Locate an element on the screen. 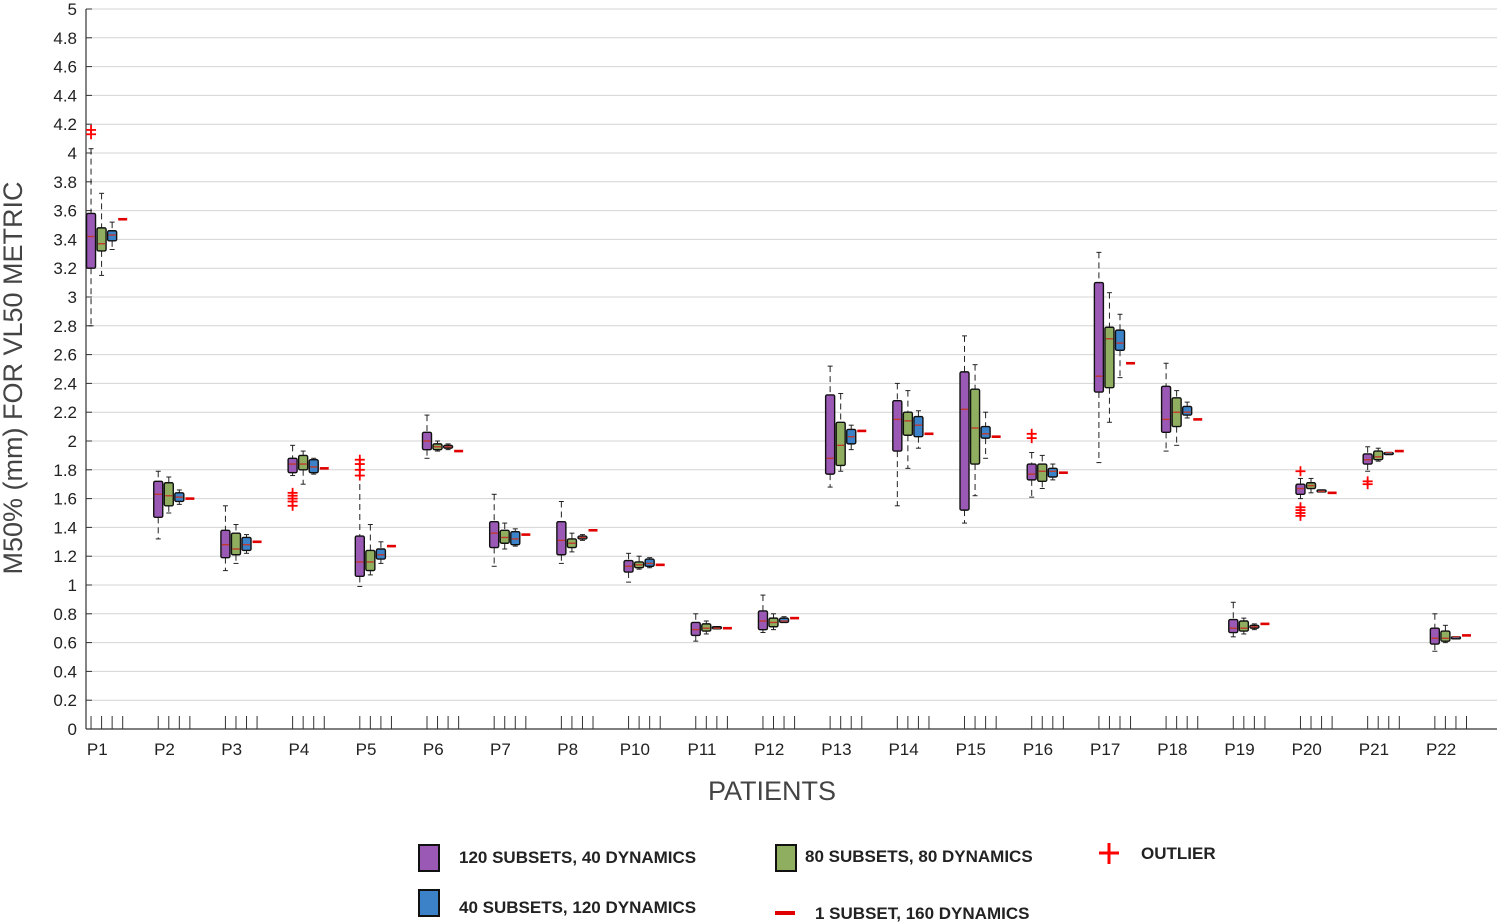 This screenshot has width=1500, height=924. y-tick-label: 4 is located at coordinates (72, 153).